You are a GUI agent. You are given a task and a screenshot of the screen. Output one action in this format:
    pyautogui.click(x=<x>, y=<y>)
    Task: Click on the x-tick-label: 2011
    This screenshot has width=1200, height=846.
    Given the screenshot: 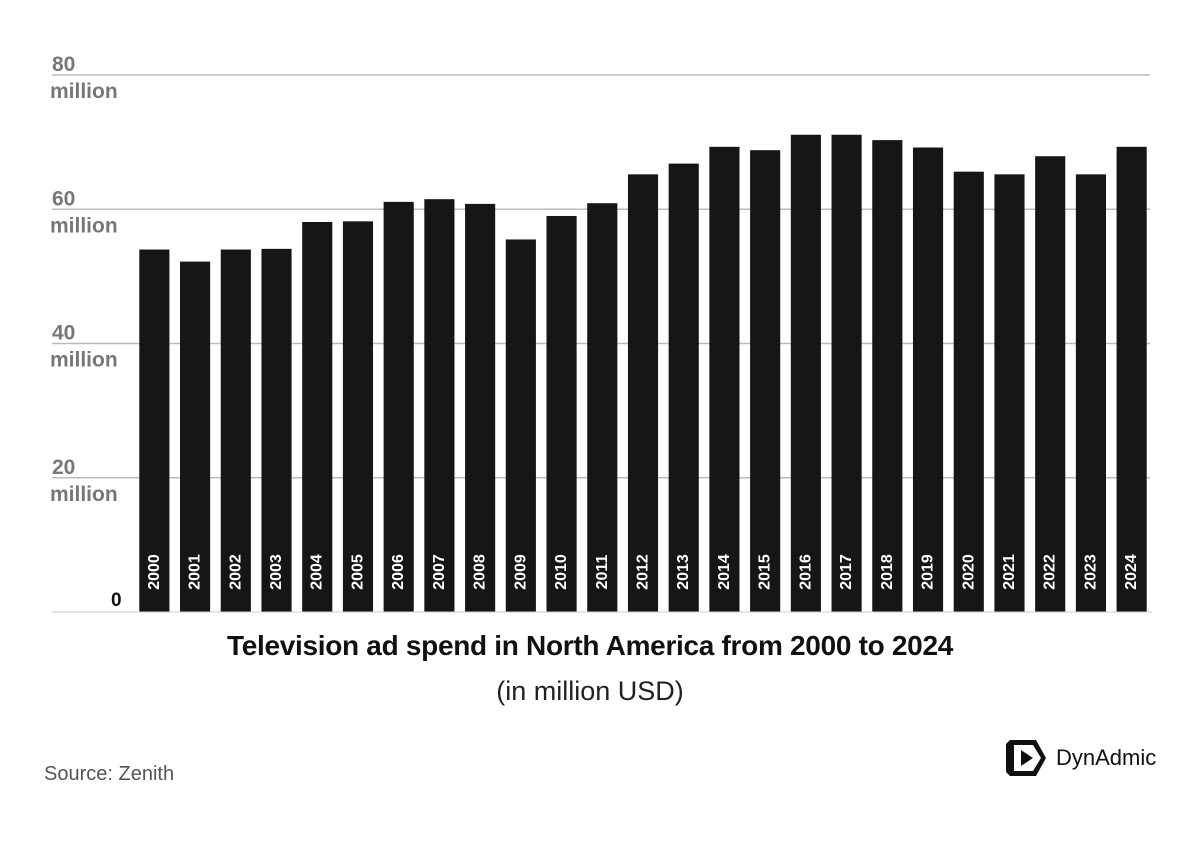 What is the action you would take?
    pyautogui.click(x=602, y=572)
    